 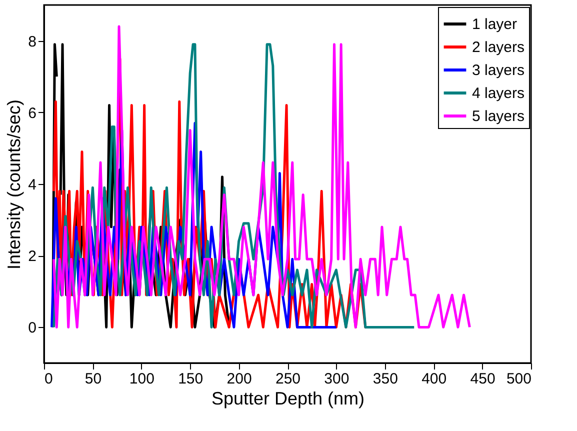 What do you see at coordinates (14, 184) in the screenshot?
I see `y-axis-title: Intensity (counts/sec)` at bounding box center [14, 184].